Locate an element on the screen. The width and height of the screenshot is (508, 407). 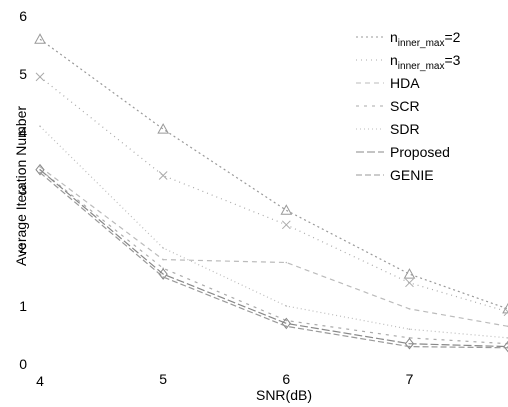
y-tick-label: 6 is located at coordinates (23, 16).